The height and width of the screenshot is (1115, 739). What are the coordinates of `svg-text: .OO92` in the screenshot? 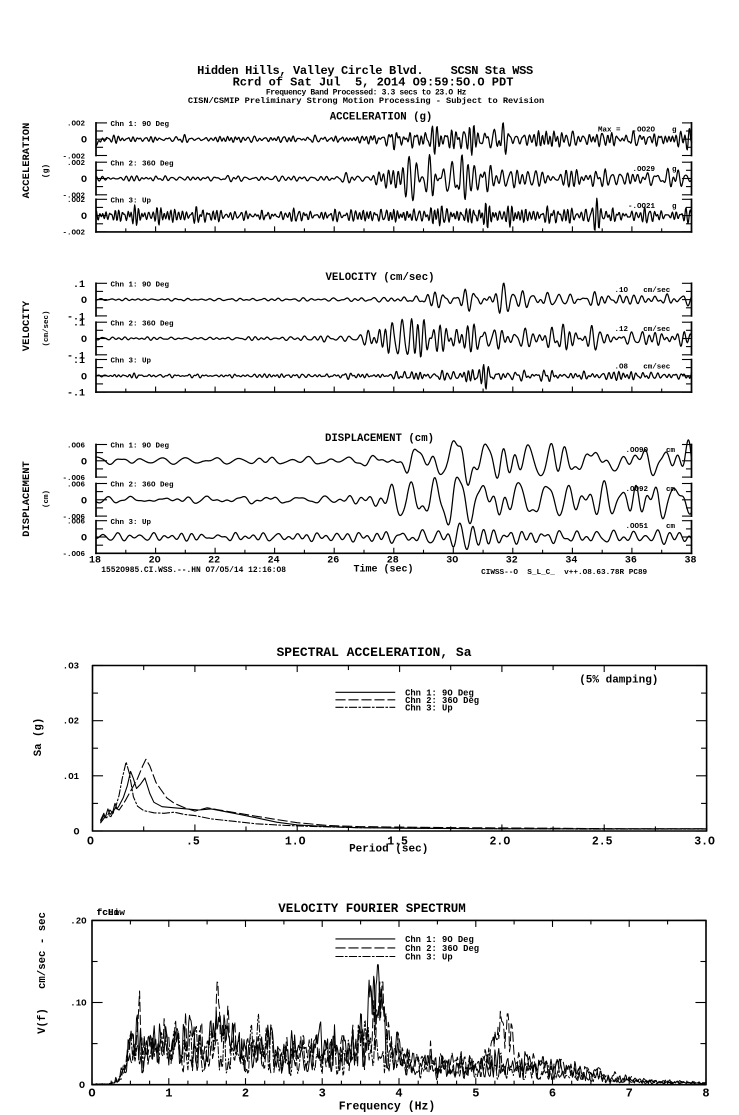 It's located at (636, 490).